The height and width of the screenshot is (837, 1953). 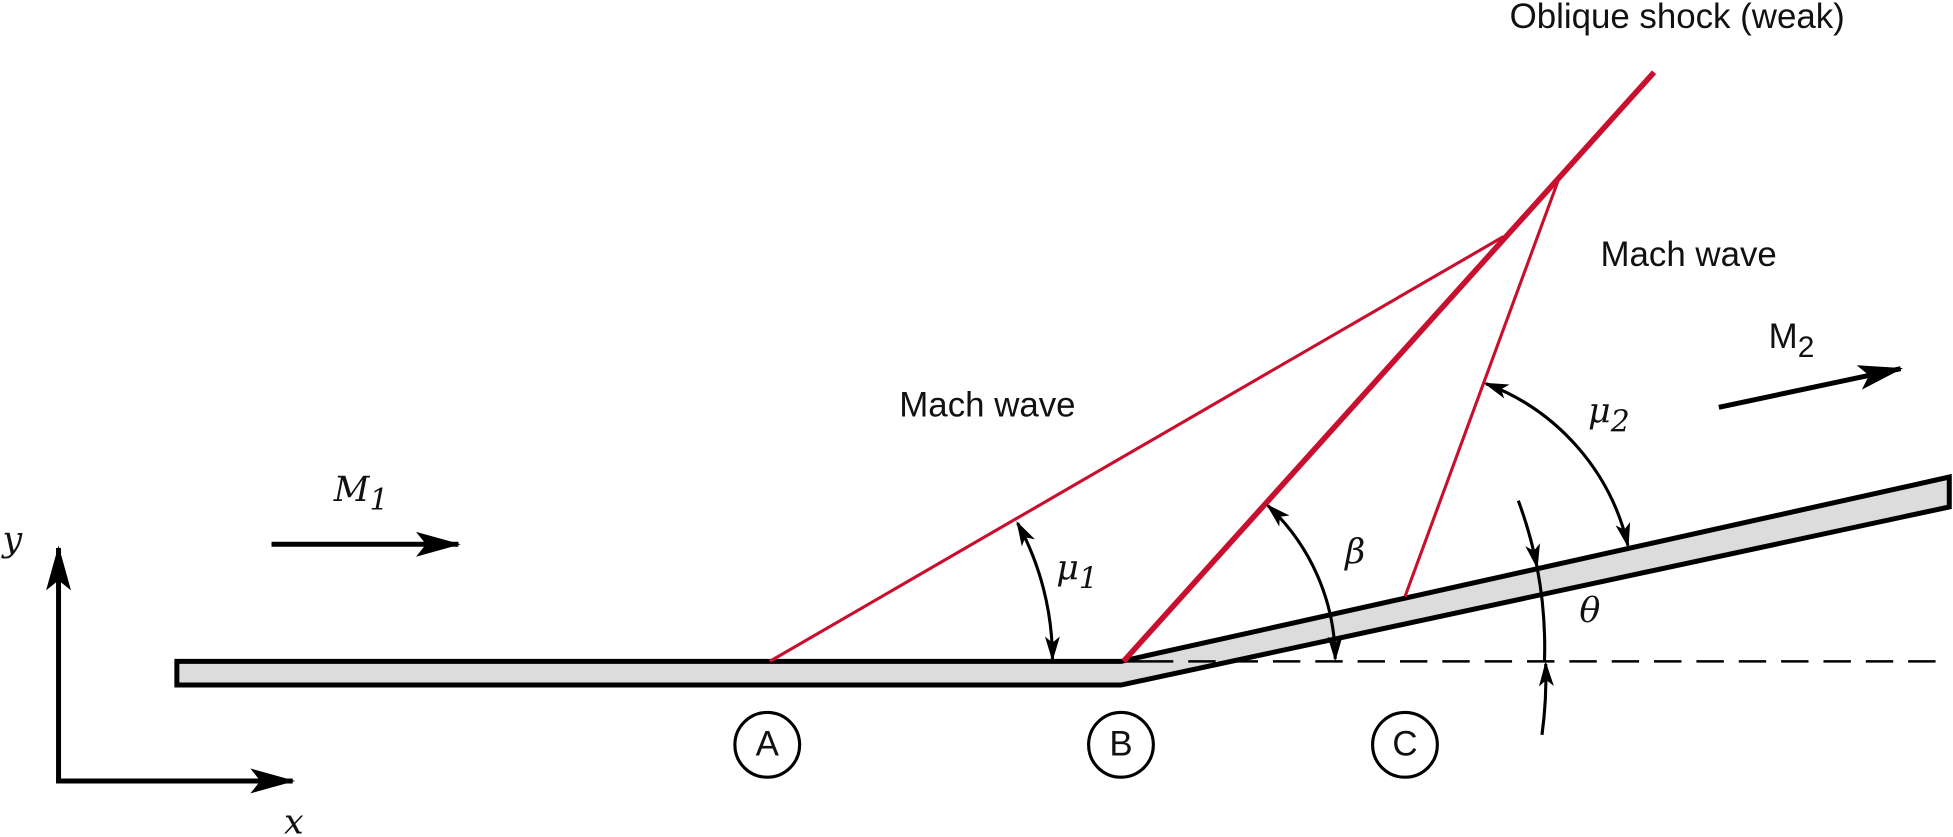 I want to click on mu2-label: μ2, so click(x=1609, y=416).